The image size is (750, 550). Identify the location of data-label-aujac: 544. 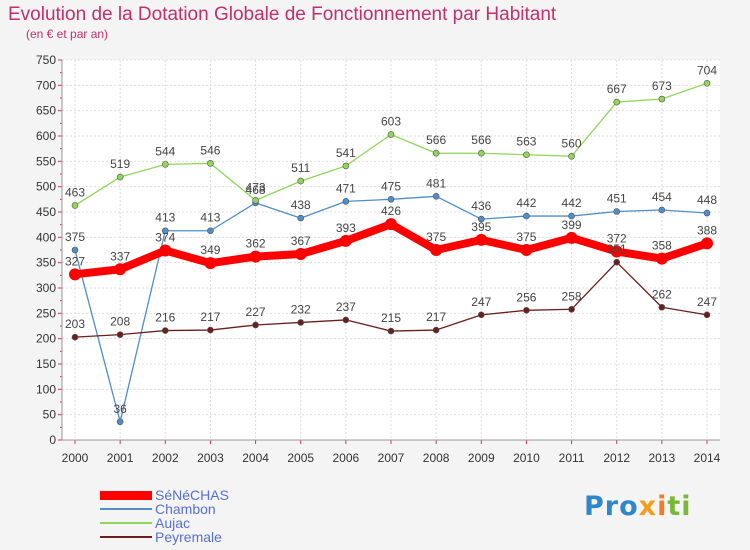
(165, 151).